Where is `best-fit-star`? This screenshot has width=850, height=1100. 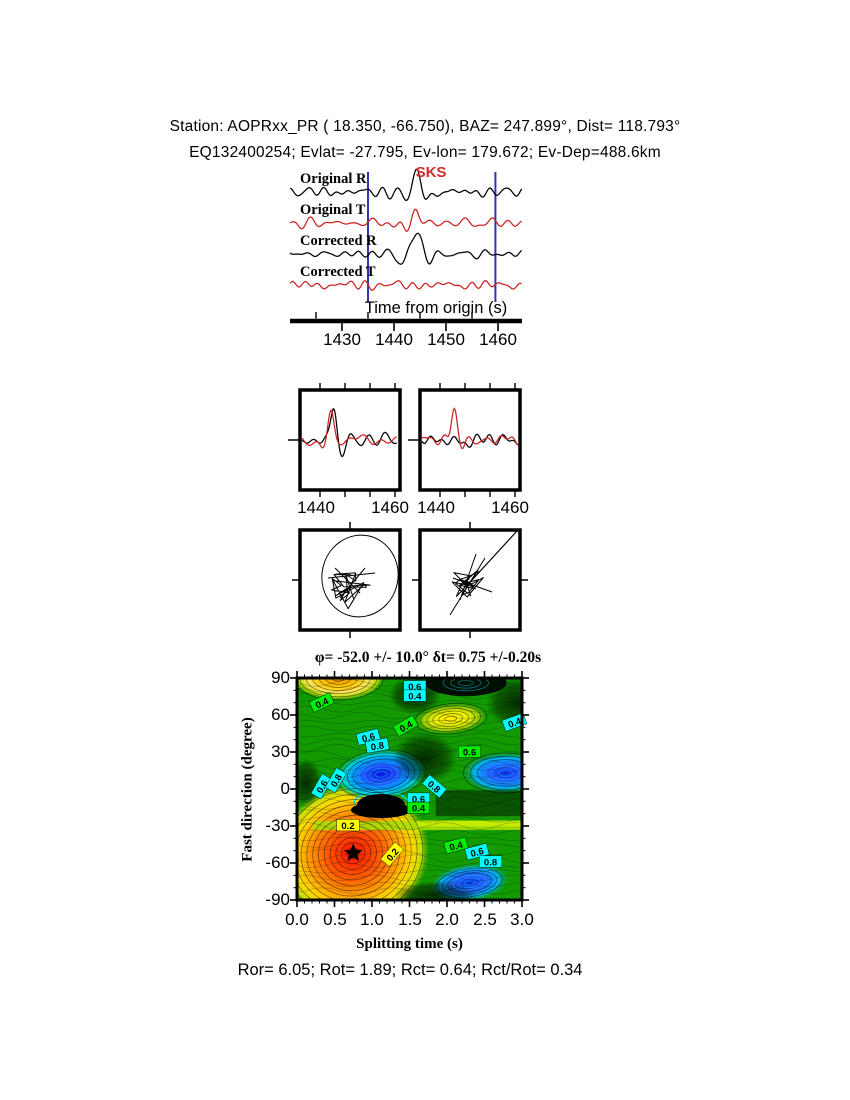
best-fit-star is located at coordinates (353, 852).